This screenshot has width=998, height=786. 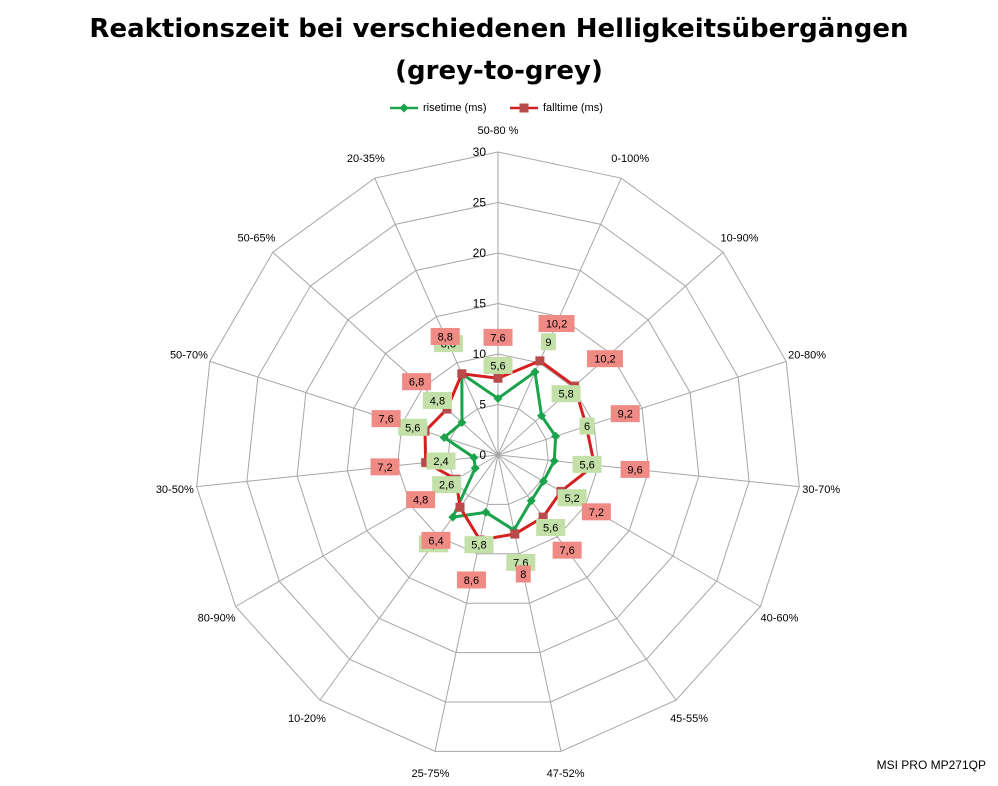 I want to click on data-label: 6,8, so click(x=416, y=383).